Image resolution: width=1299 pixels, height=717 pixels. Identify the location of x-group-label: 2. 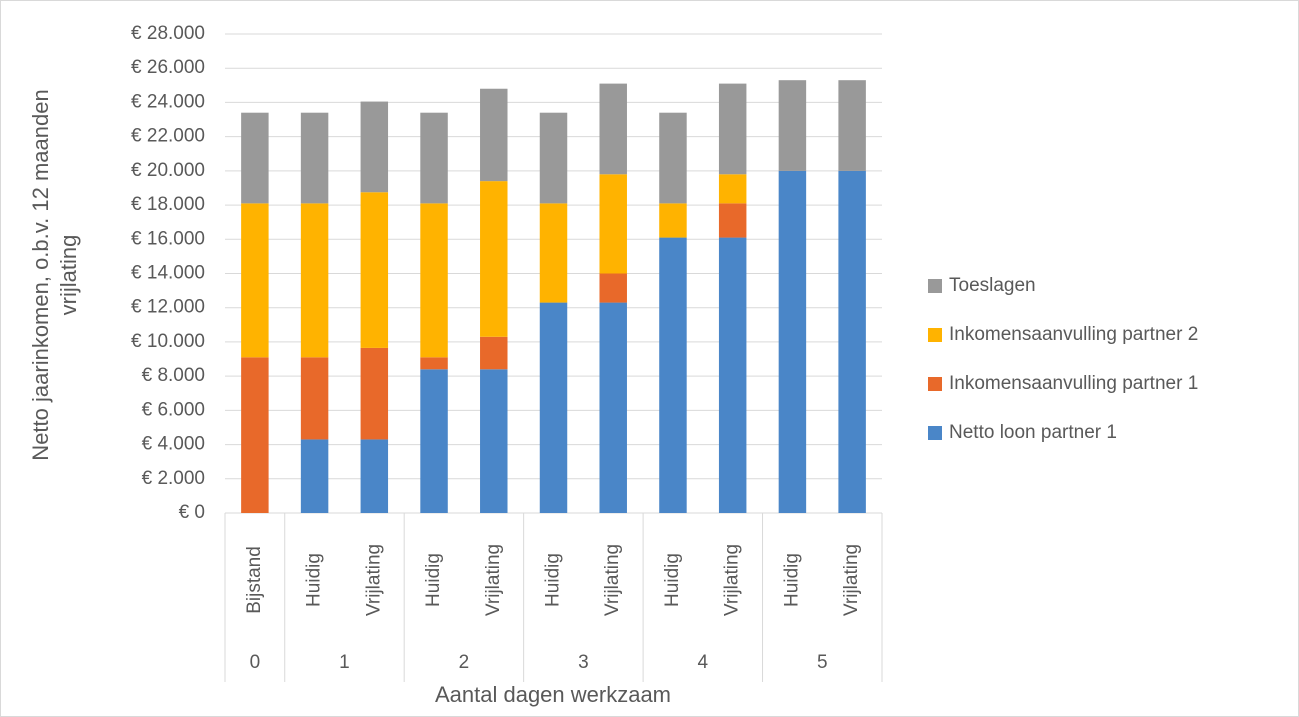
(464, 662).